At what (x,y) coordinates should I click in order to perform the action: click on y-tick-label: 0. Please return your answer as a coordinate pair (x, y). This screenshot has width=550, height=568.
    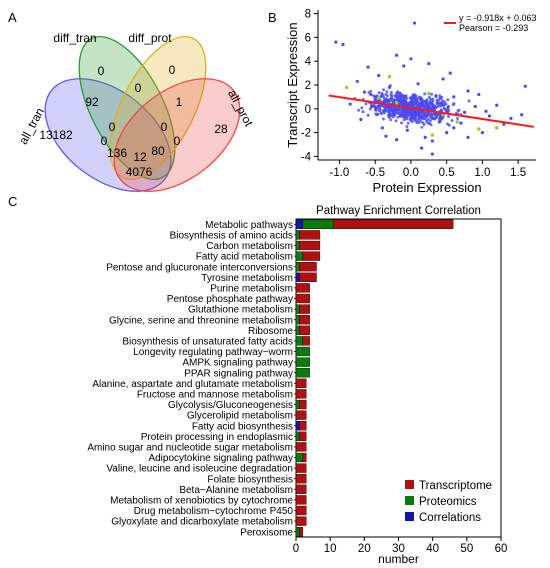
    Looking at the image, I should click on (308, 110).